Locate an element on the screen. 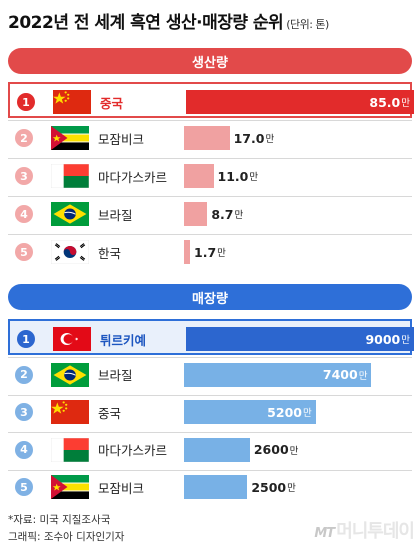 The width and height of the screenshot is (420, 555). value-label: 2500 만 is located at coordinates (273, 487).